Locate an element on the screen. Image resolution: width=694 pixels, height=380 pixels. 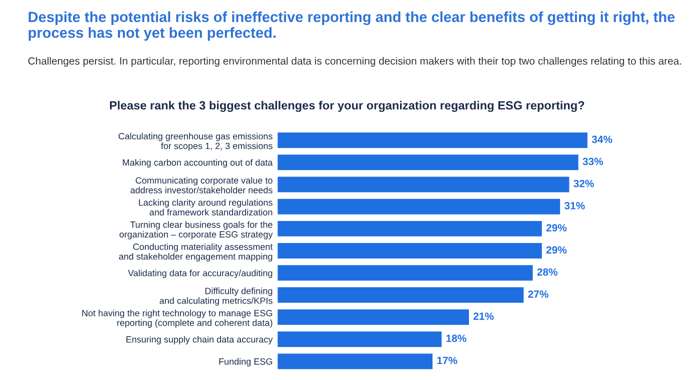
chart-title: Despite the potential risks of ineffective reporting and the clear benefits of getting it right, the process has not yet been perfected. is located at coordinates (351, 26).